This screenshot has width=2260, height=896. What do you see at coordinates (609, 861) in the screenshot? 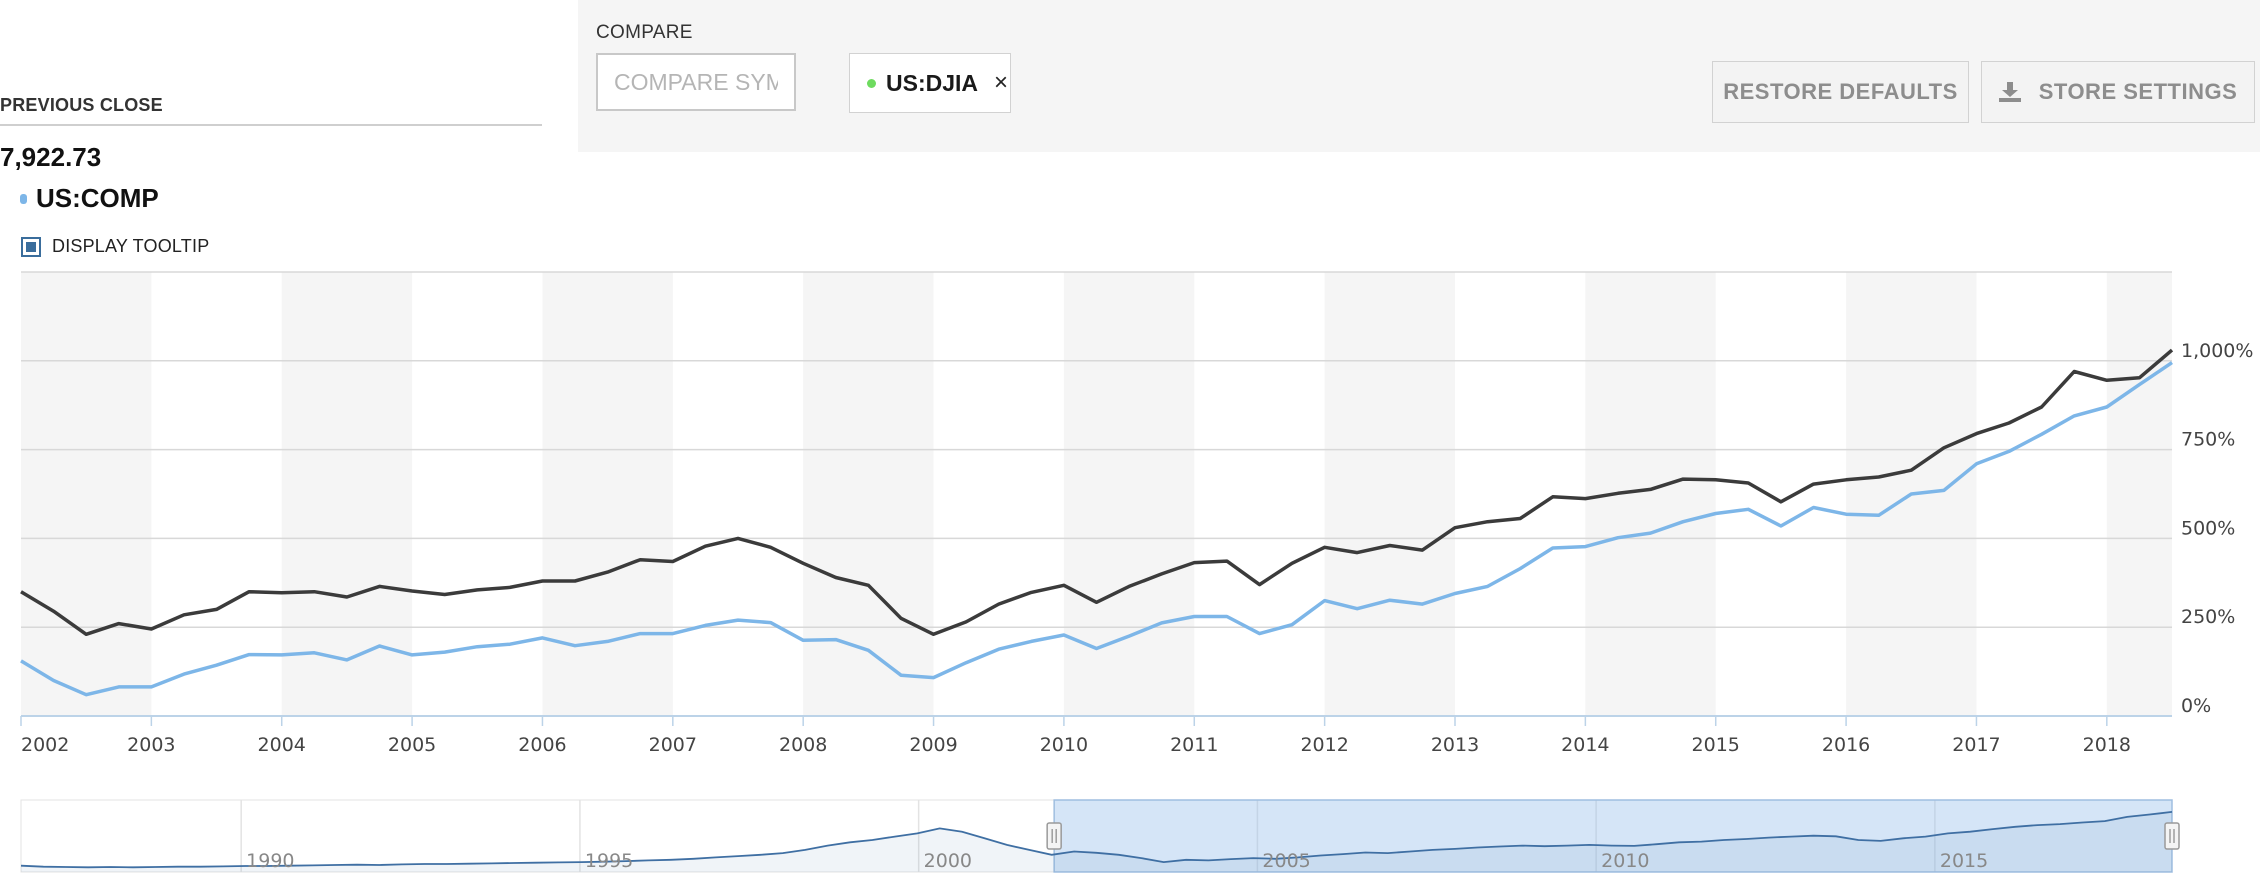
I see `navigator-tick-label: 1995` at bounding box center [609, 861].